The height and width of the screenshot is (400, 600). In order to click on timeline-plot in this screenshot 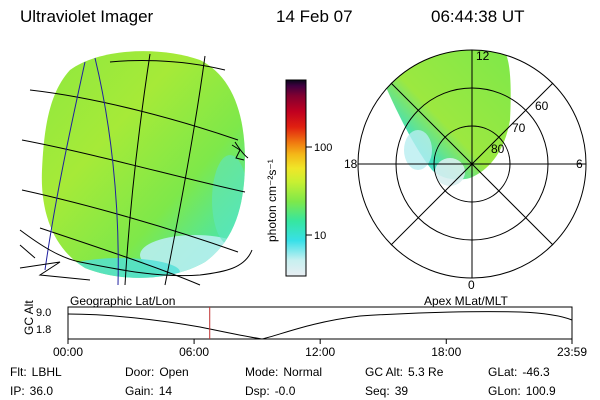, I will do `click(320, 325)`.